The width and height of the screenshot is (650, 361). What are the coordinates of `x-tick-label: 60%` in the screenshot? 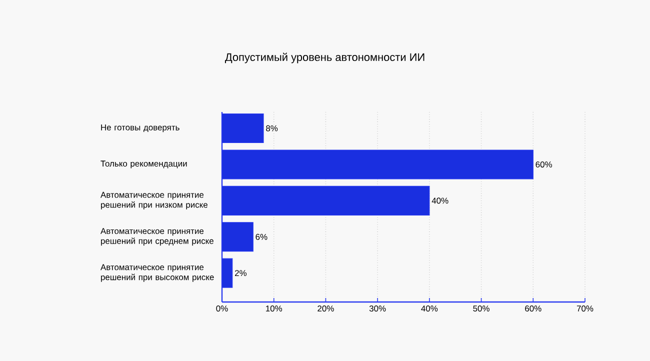 It's located at (533, 309).